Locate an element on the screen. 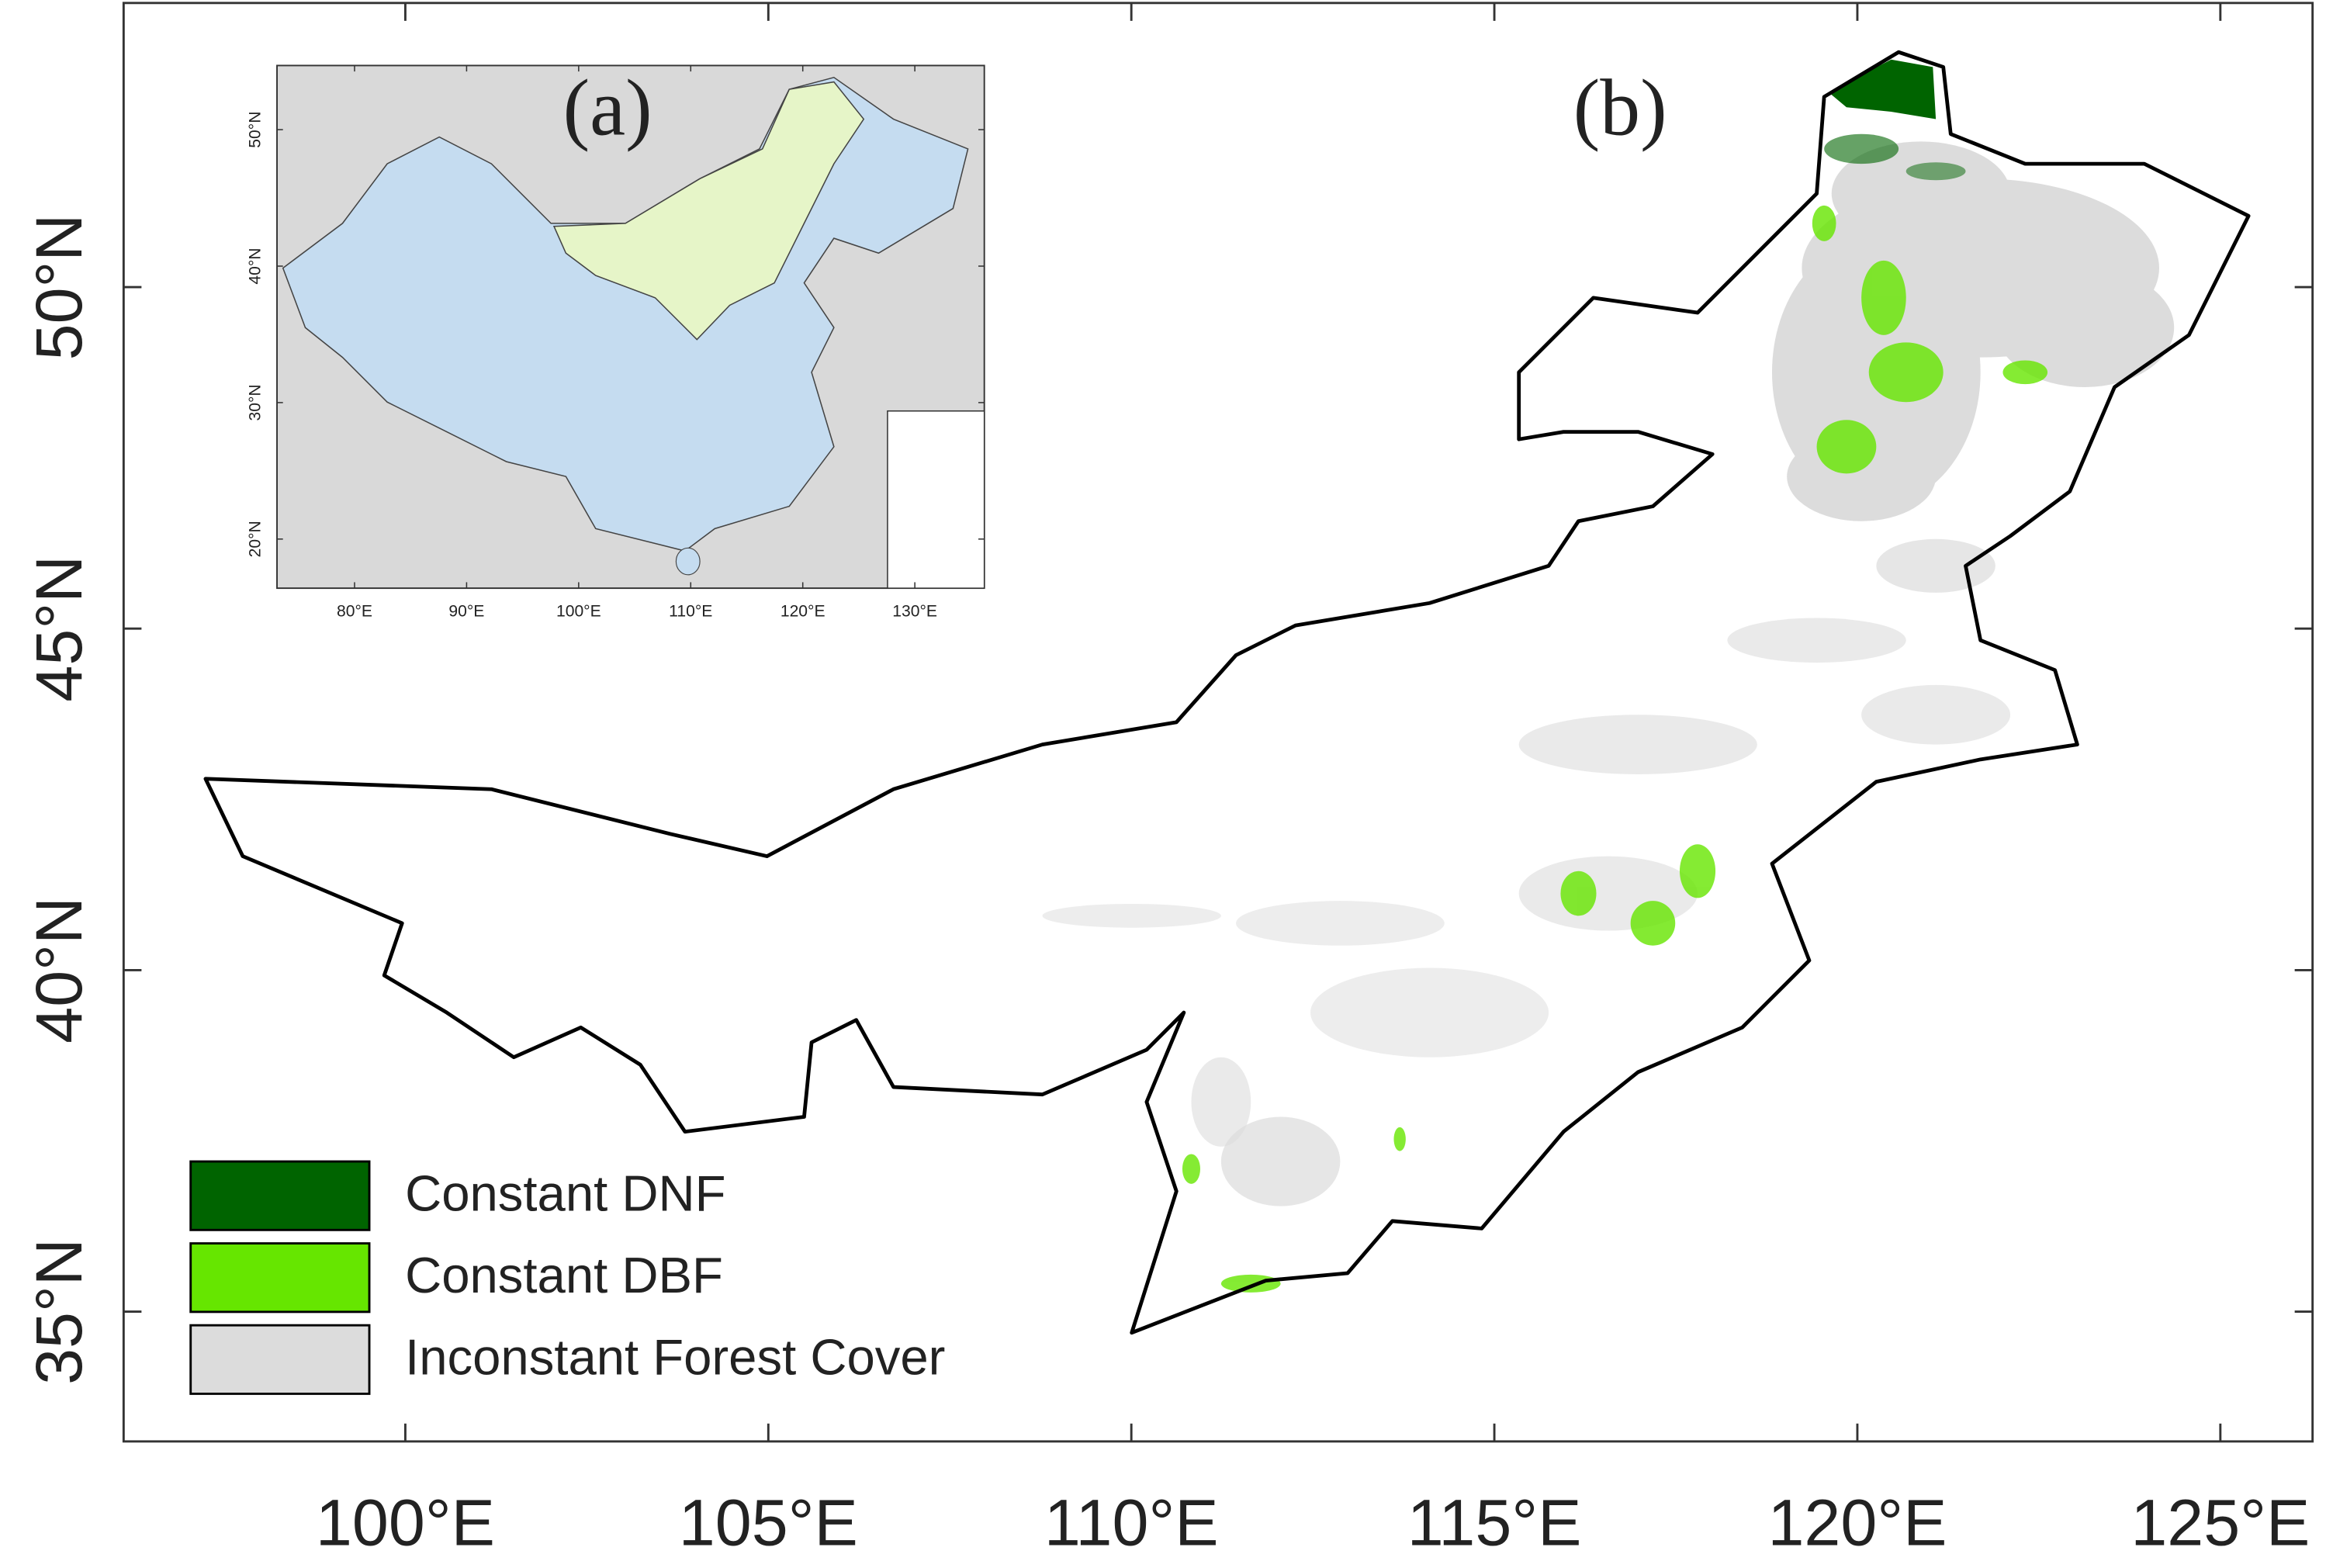 The image size is (2326, 1568). y-tick-label: 30°N is located at coordinates (256, 402).